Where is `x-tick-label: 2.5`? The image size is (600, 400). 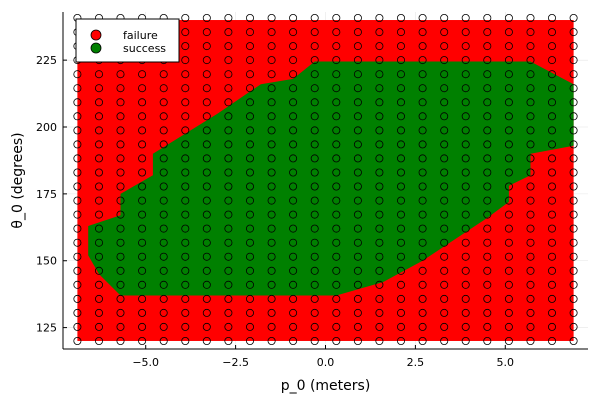 x-tick-label: 2.5 is located at coordinates (416, 362).